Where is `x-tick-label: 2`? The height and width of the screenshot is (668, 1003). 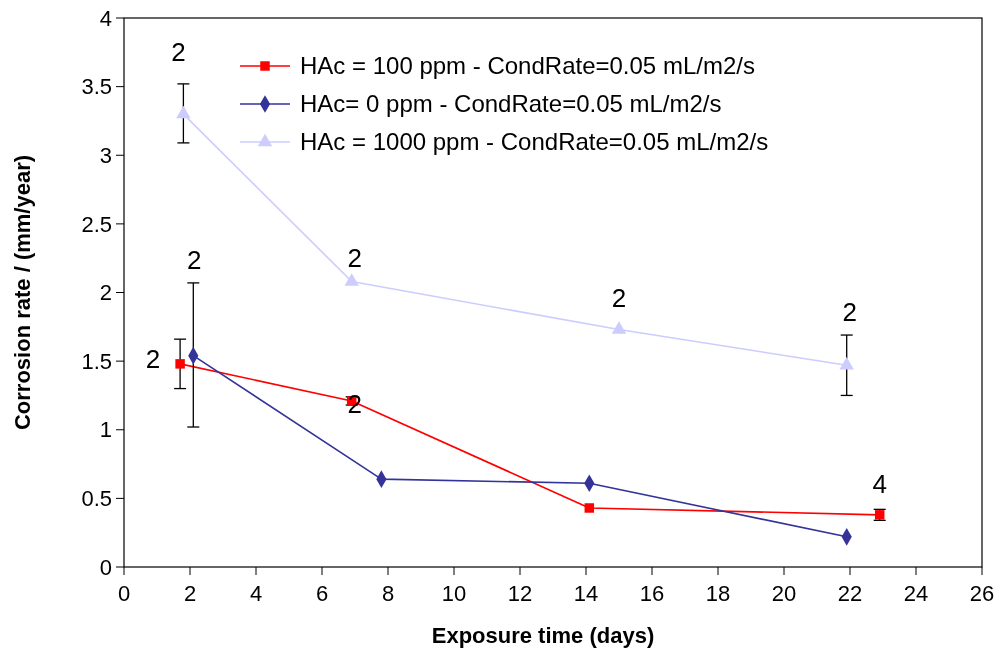 x-tick-label: 2 is located at coordinates (190, 593).